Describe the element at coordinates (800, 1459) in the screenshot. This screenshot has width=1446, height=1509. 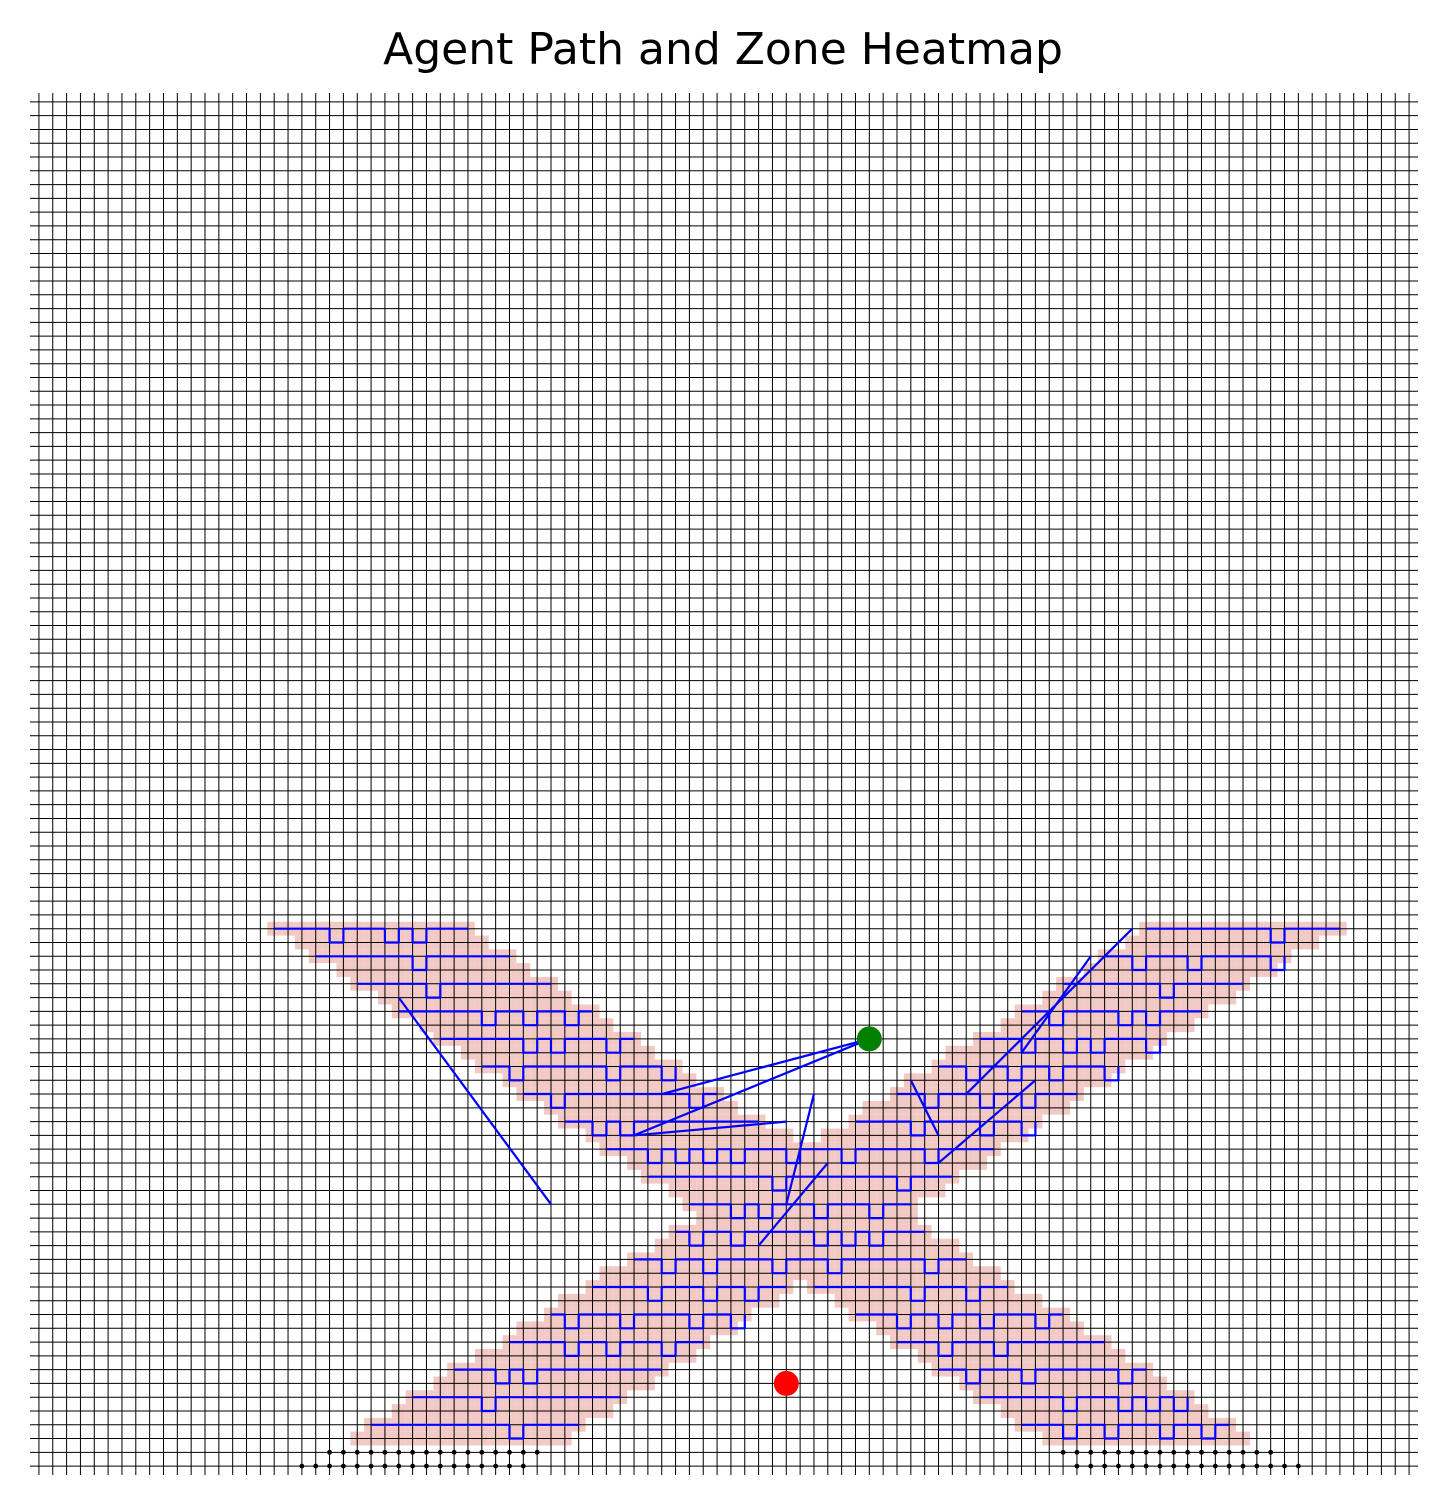
I see `zone-markers-layer` at that location.